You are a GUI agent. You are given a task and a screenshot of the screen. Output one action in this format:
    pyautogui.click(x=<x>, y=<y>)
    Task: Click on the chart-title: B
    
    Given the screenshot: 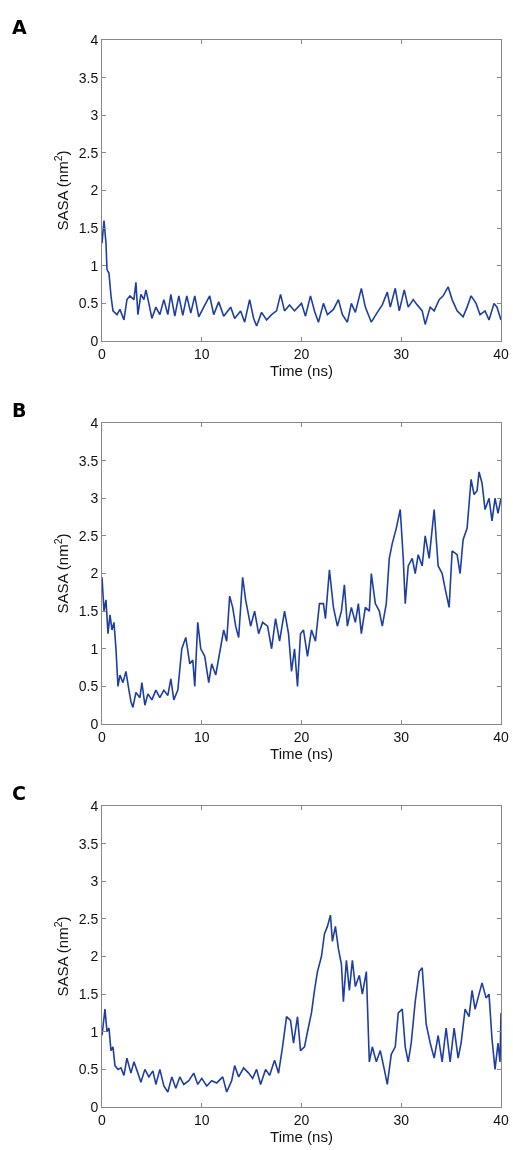 What is the action you would take?
    pyautogui.click(x=19, y=410)
    